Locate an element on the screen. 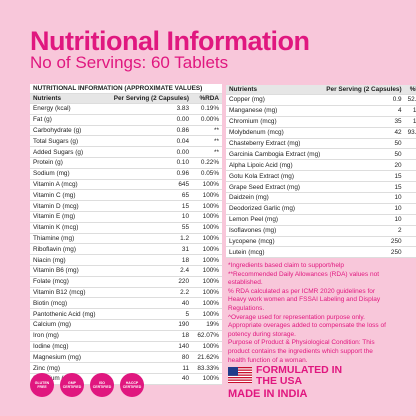 This screenshot has height=416, width=416. cell: 0.04 is located at coordinates (148, 141).